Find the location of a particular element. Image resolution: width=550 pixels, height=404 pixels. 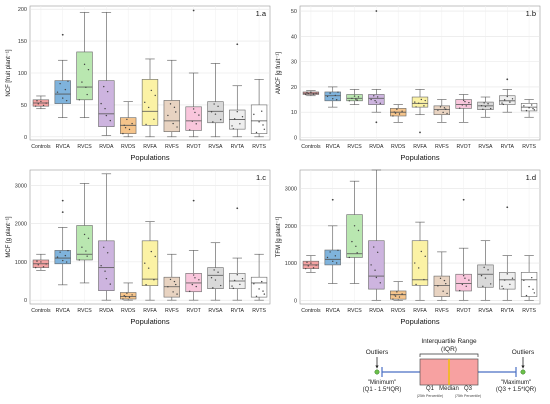

y-tick-label: 50 is located at coordinates (294, 12).